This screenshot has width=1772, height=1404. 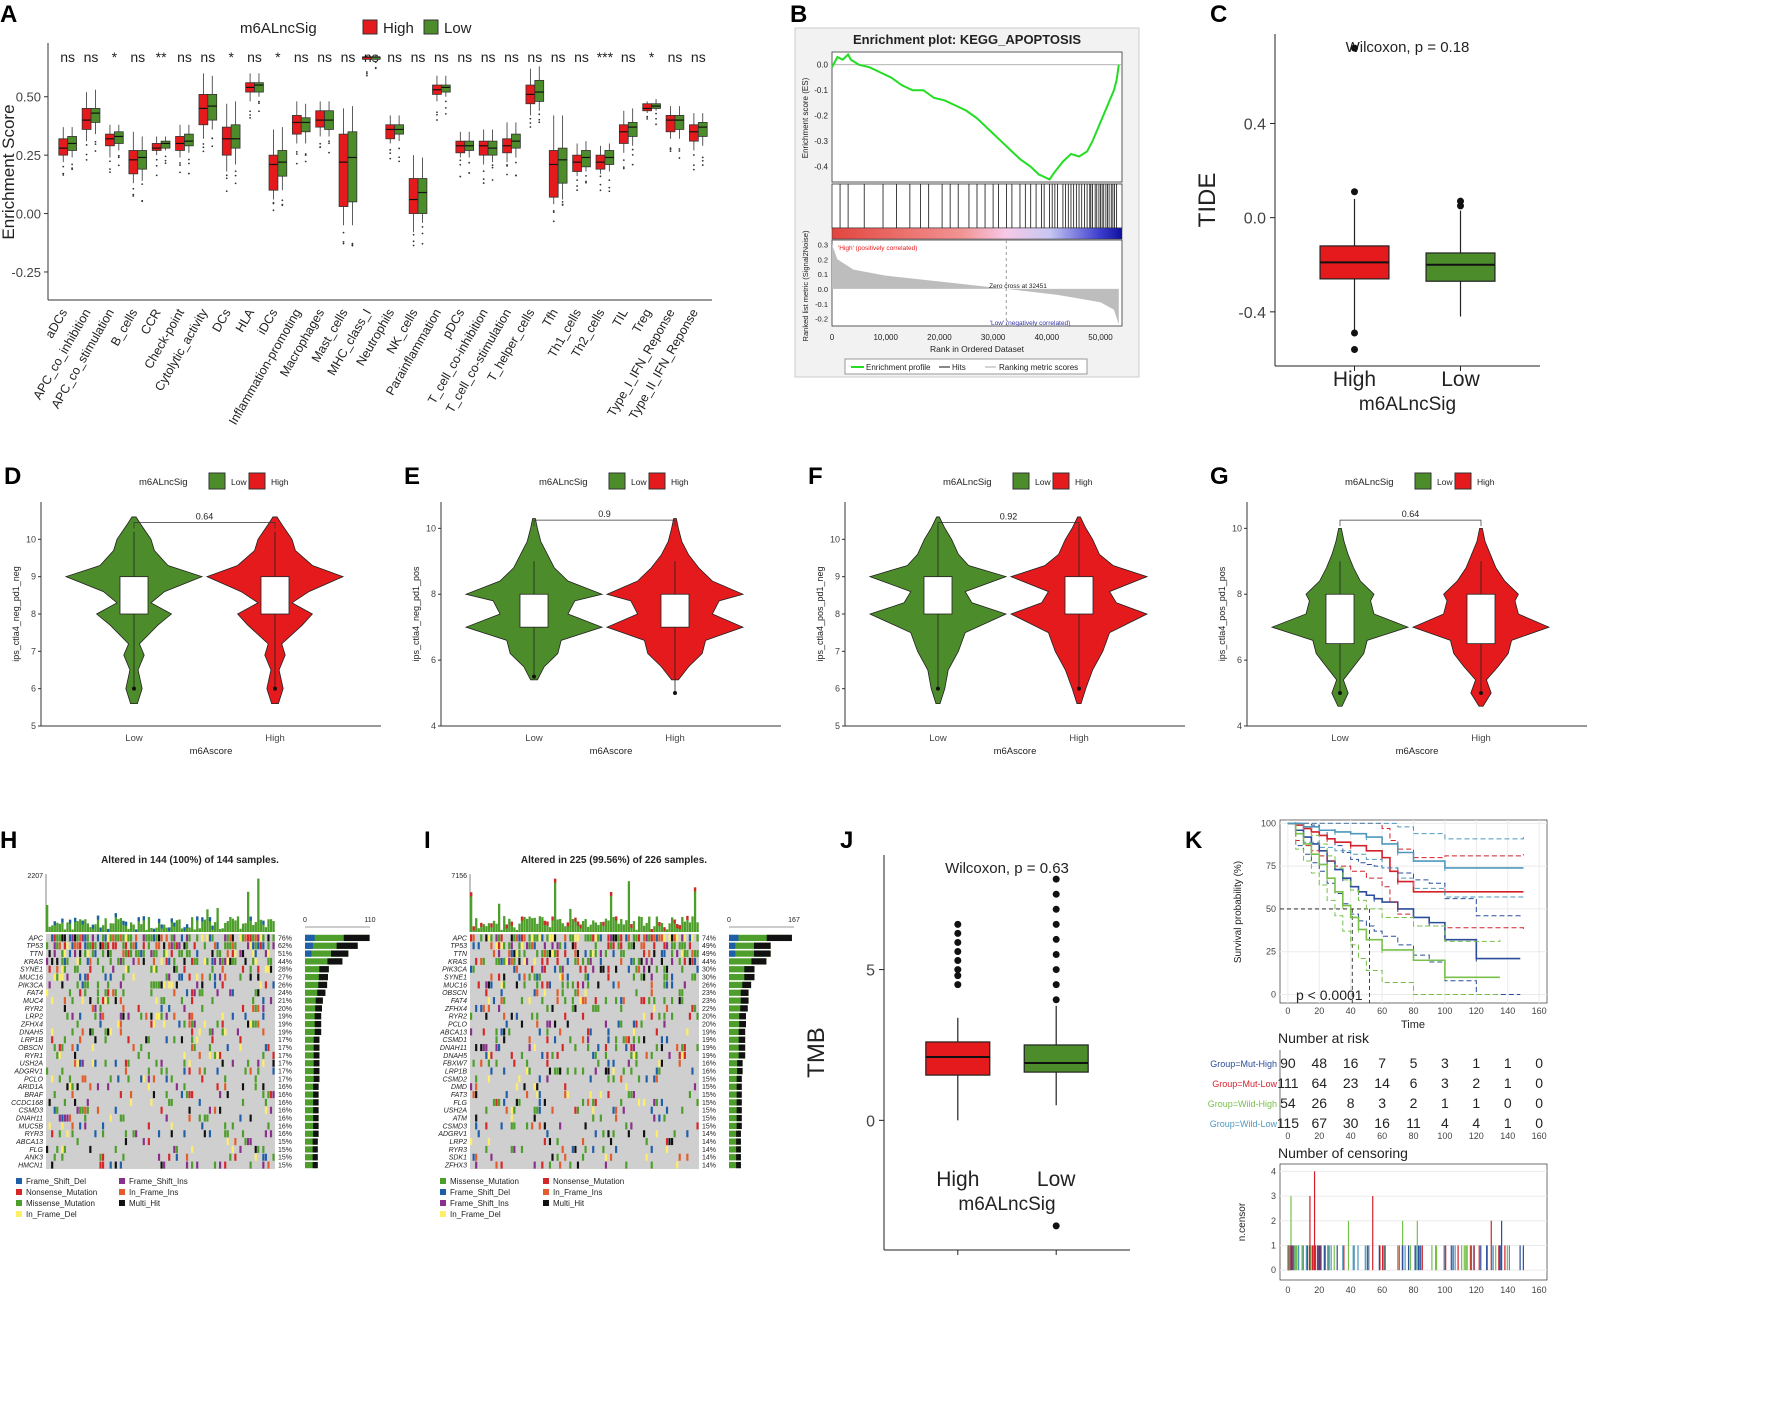 I want to click on risk-count: 54, so click(x=1288, y=1103).